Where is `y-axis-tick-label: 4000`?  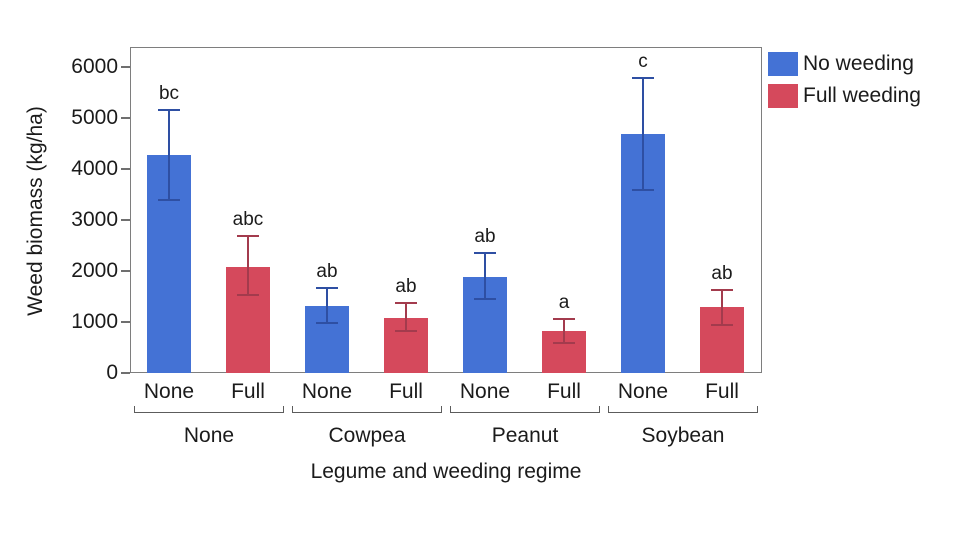
y-axis-tick-label: 4000 is located at coordinates (94, 168).